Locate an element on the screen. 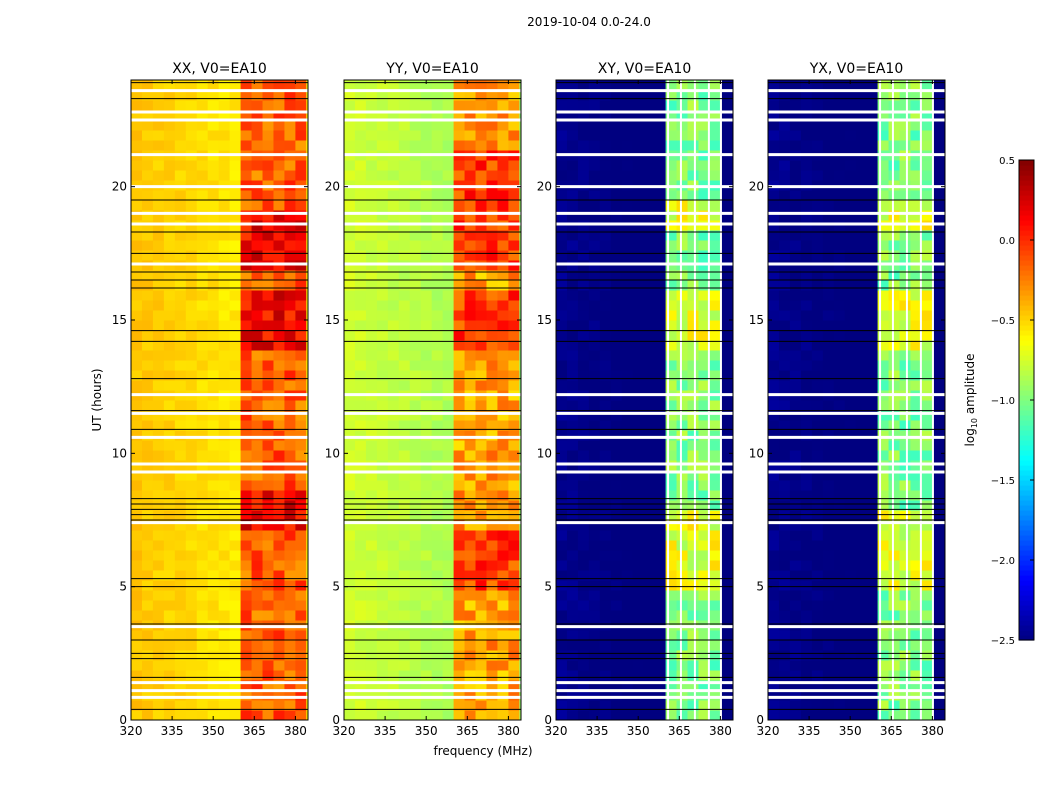 The image size is (1050, 800). y-tick-label: 10 is located at coordinates (756, 453).